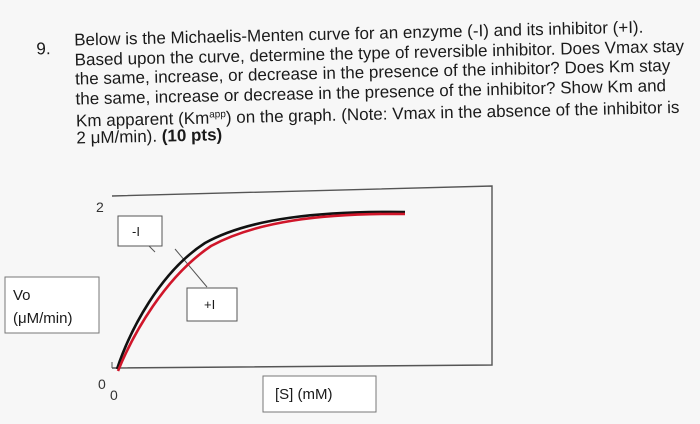  Describe the element at coordinates (191, 268) in the screenshot. I see `label-leader-inhibitor` at that location.